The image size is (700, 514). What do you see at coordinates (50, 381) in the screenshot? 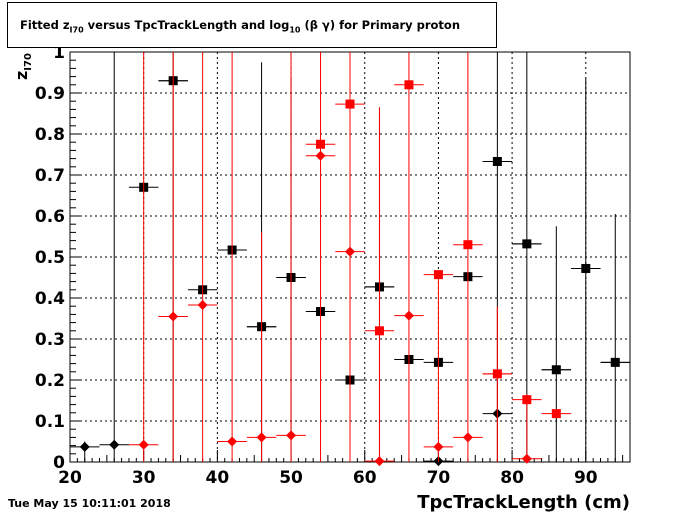
I see `y-tick-label: 0.2` at bounding box center [50, 381].